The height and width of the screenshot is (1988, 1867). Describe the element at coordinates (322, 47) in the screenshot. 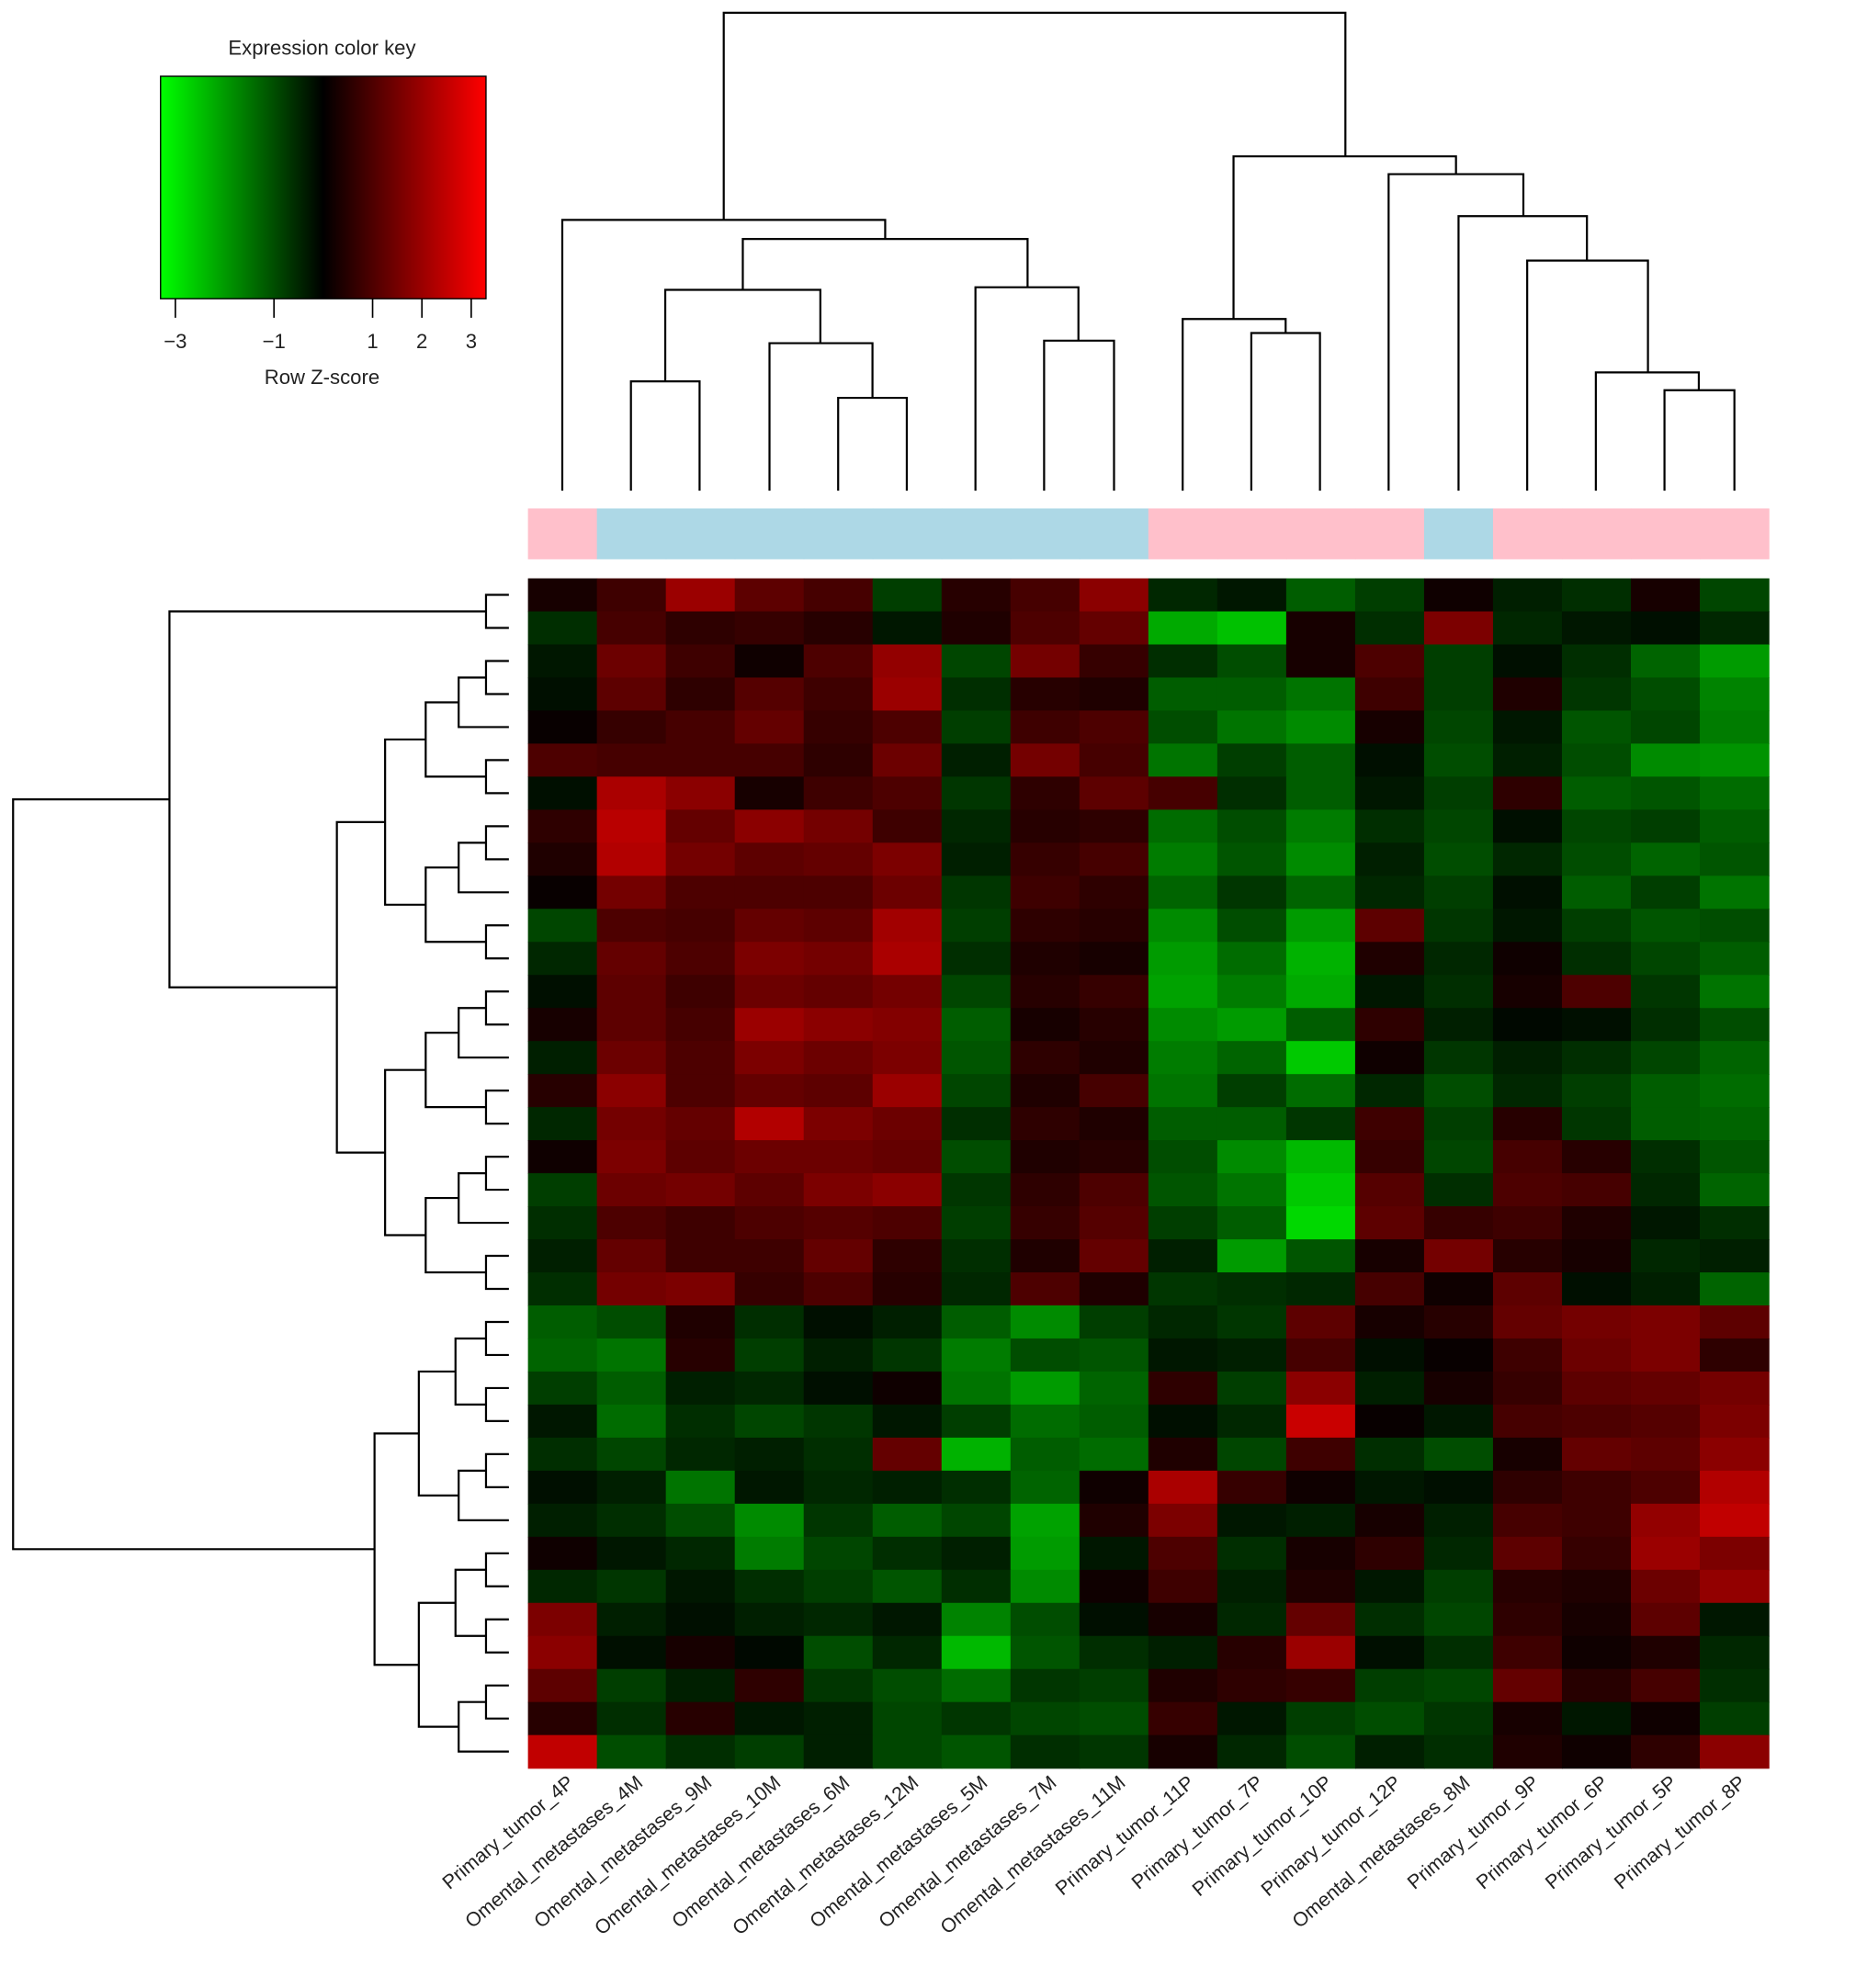

I see `key-title: Expression color key` at that location.